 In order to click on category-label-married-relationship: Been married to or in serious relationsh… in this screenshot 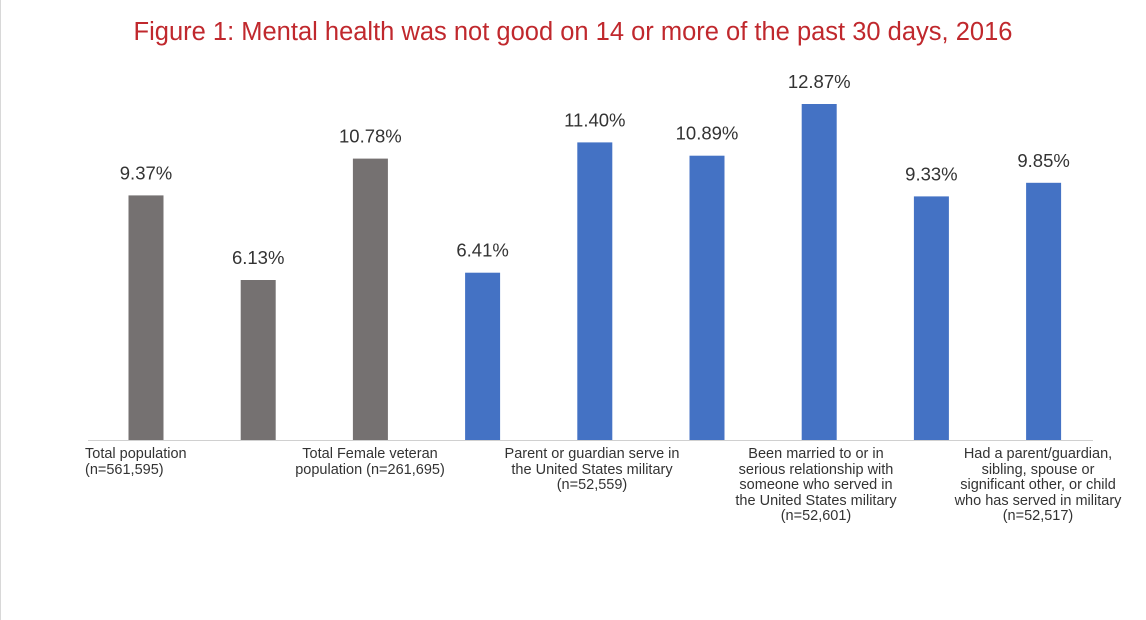, I will do `click(816, 485)`.